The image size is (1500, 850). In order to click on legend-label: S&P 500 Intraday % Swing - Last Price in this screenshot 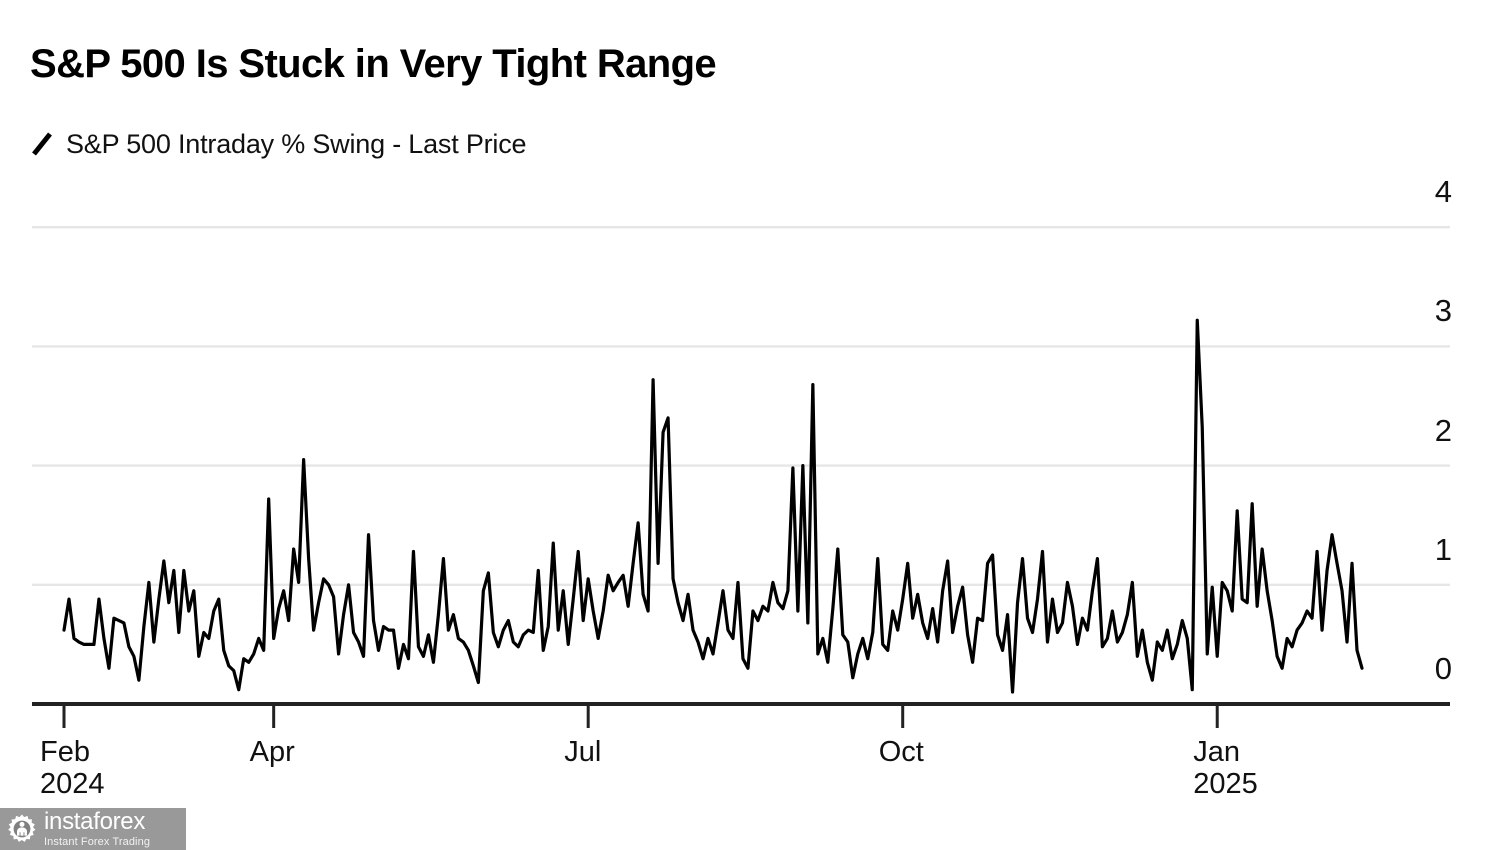, I will do `click(296, 143)`.